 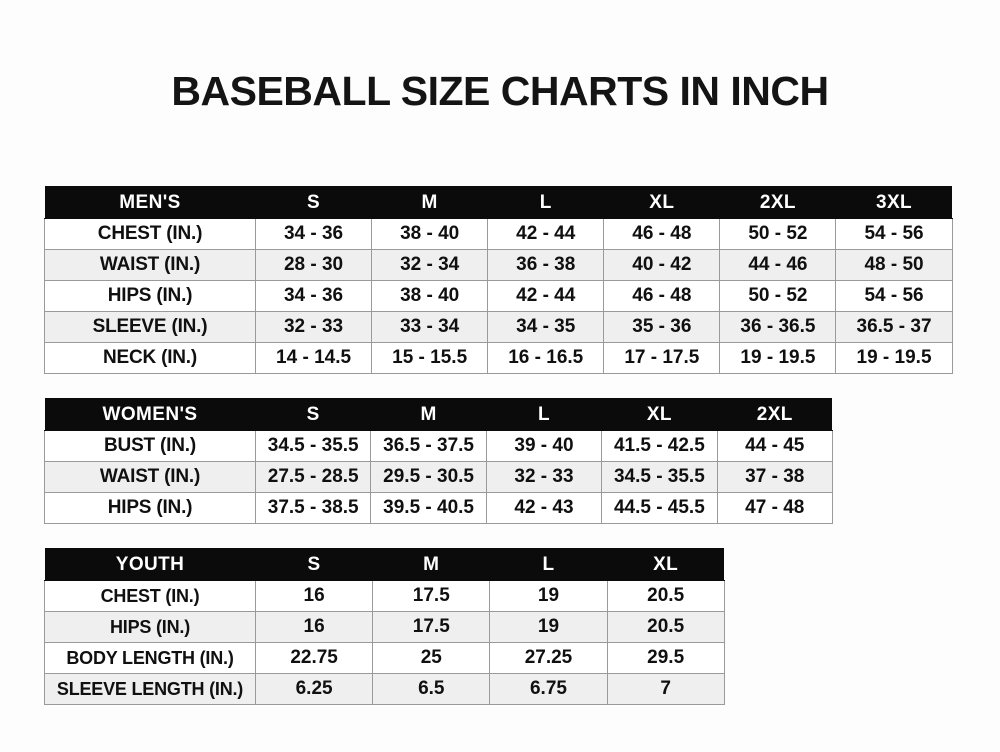 What do you see at coordinates (313, 508) in the screenshot?
I see `cell-value: 37.5 - 38.5` at bounding box center [313, 508].